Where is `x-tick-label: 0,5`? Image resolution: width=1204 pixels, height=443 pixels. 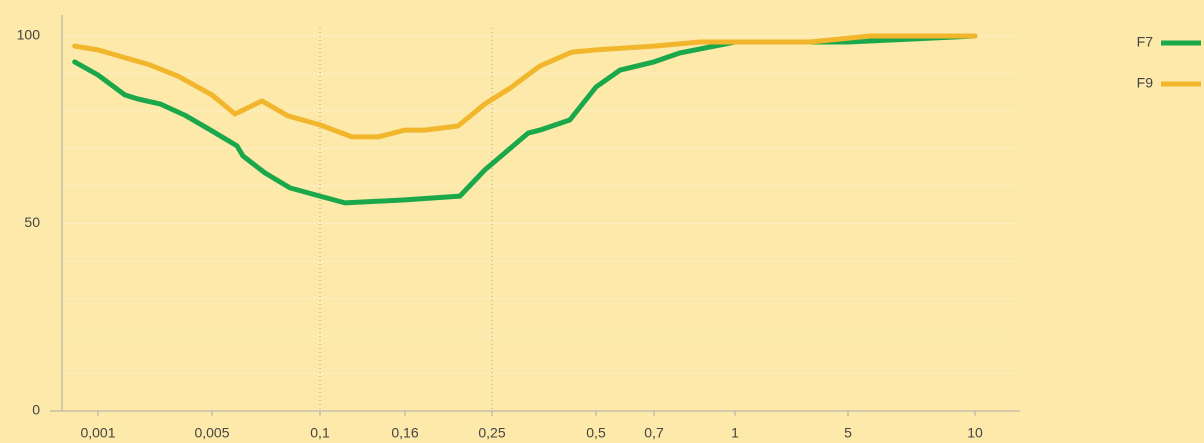
x-tick-label: 0,5 is located at coordinates (596, 433).